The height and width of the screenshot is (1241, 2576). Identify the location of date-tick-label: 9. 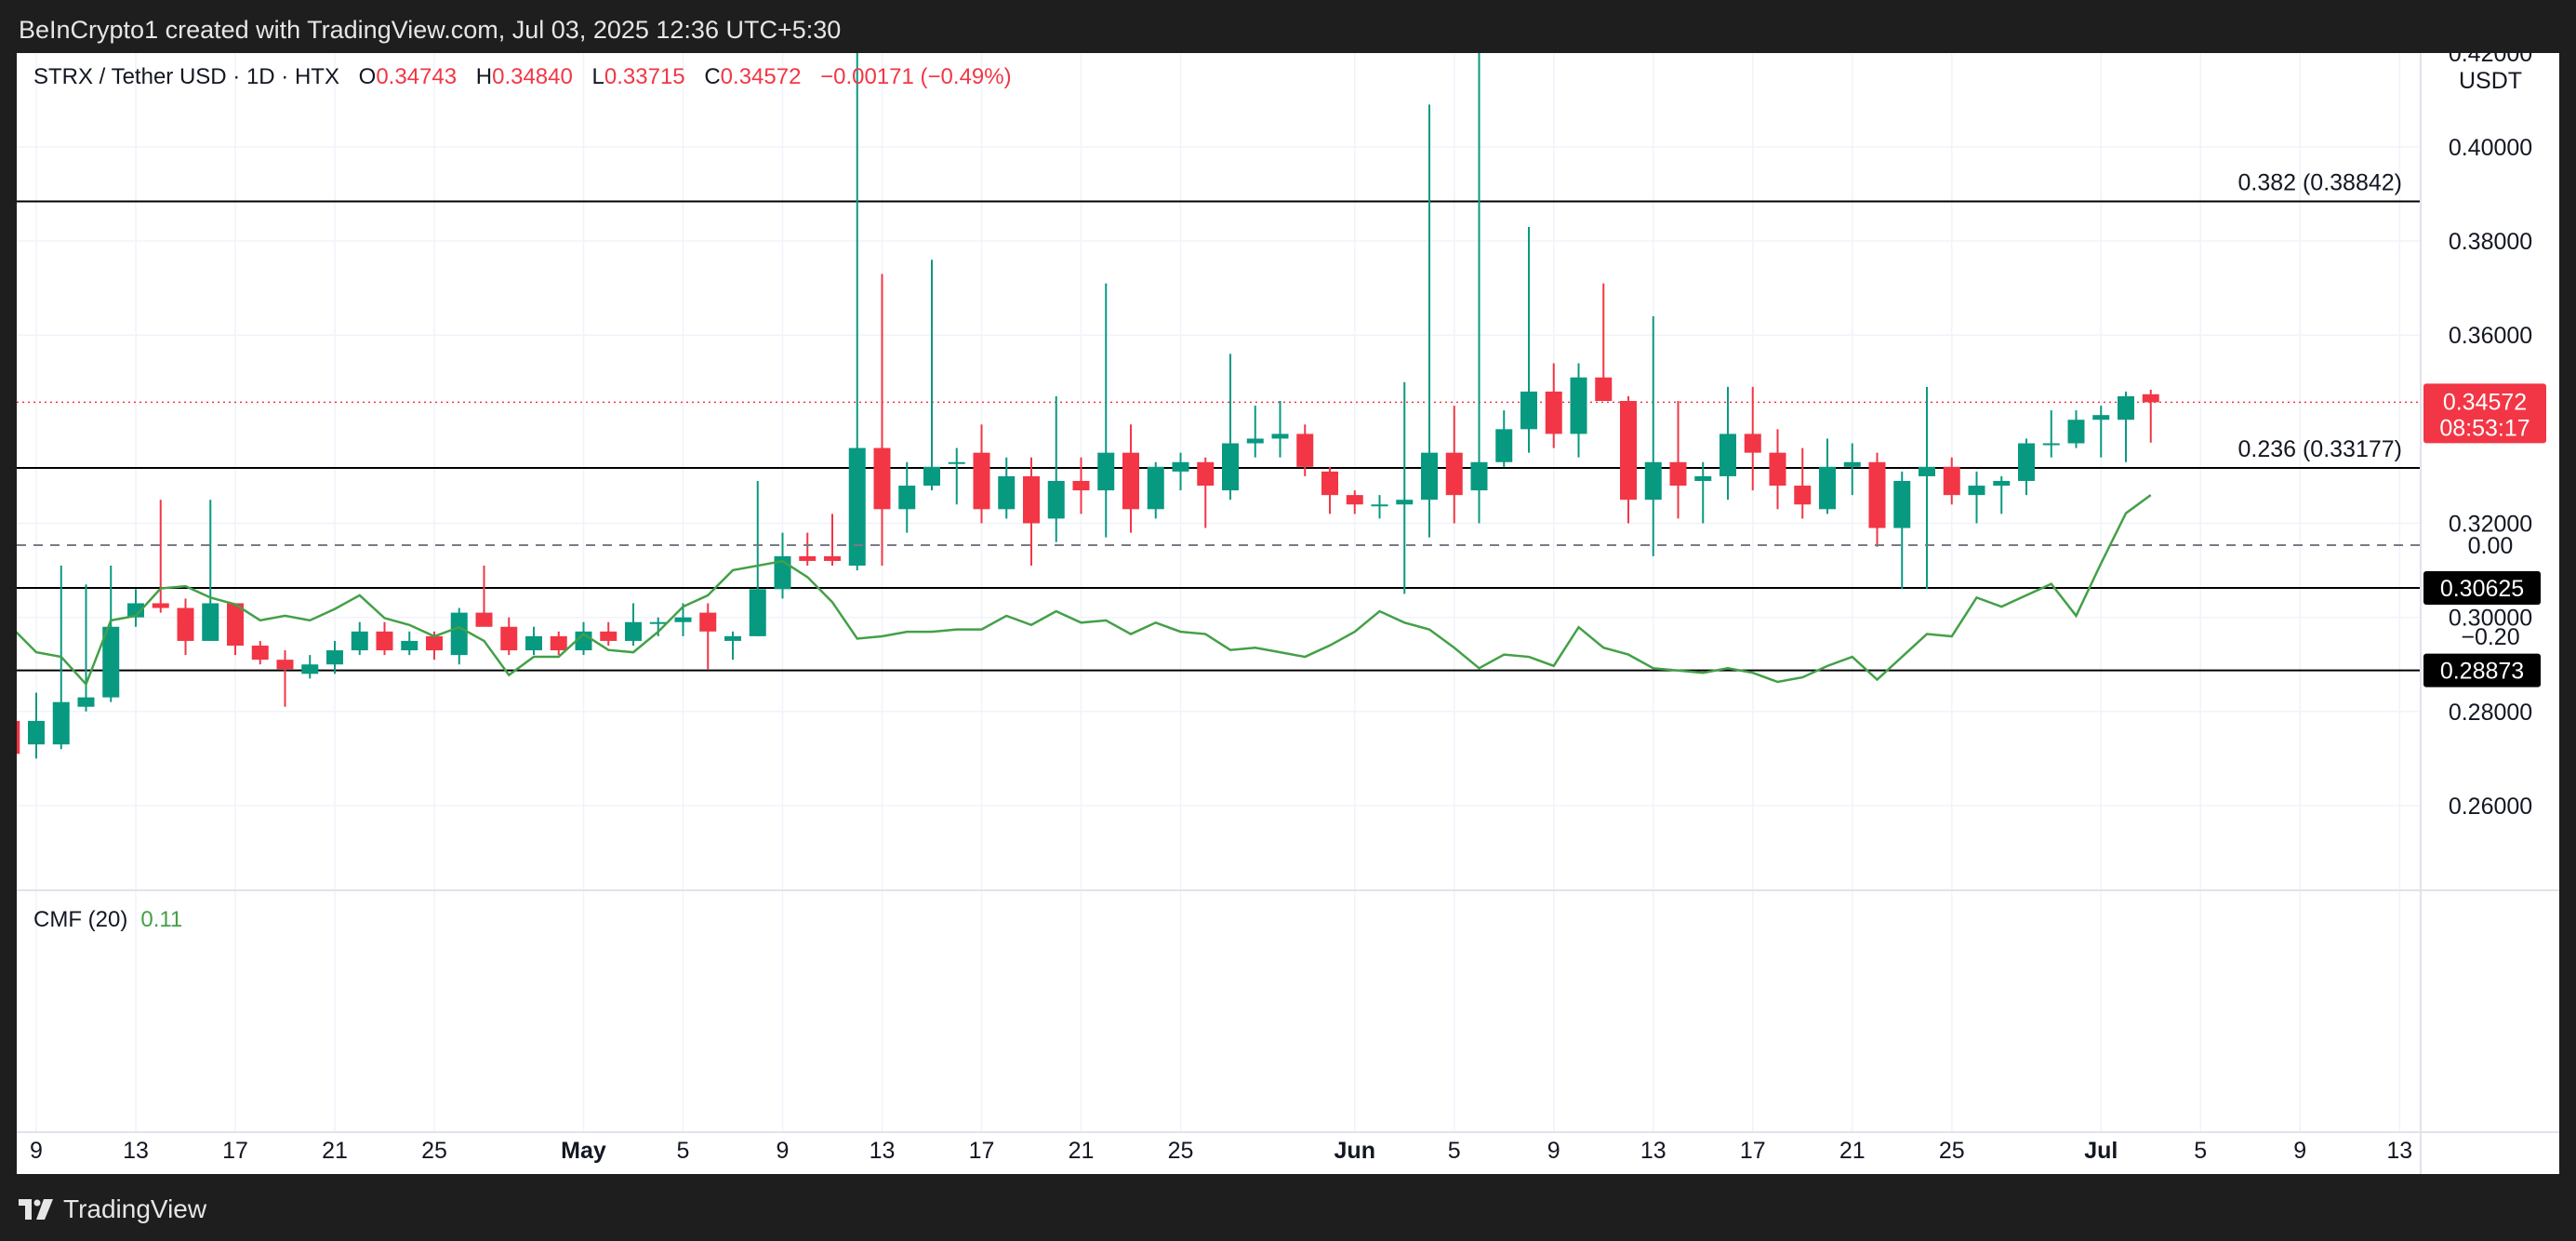
(2299, 1151).